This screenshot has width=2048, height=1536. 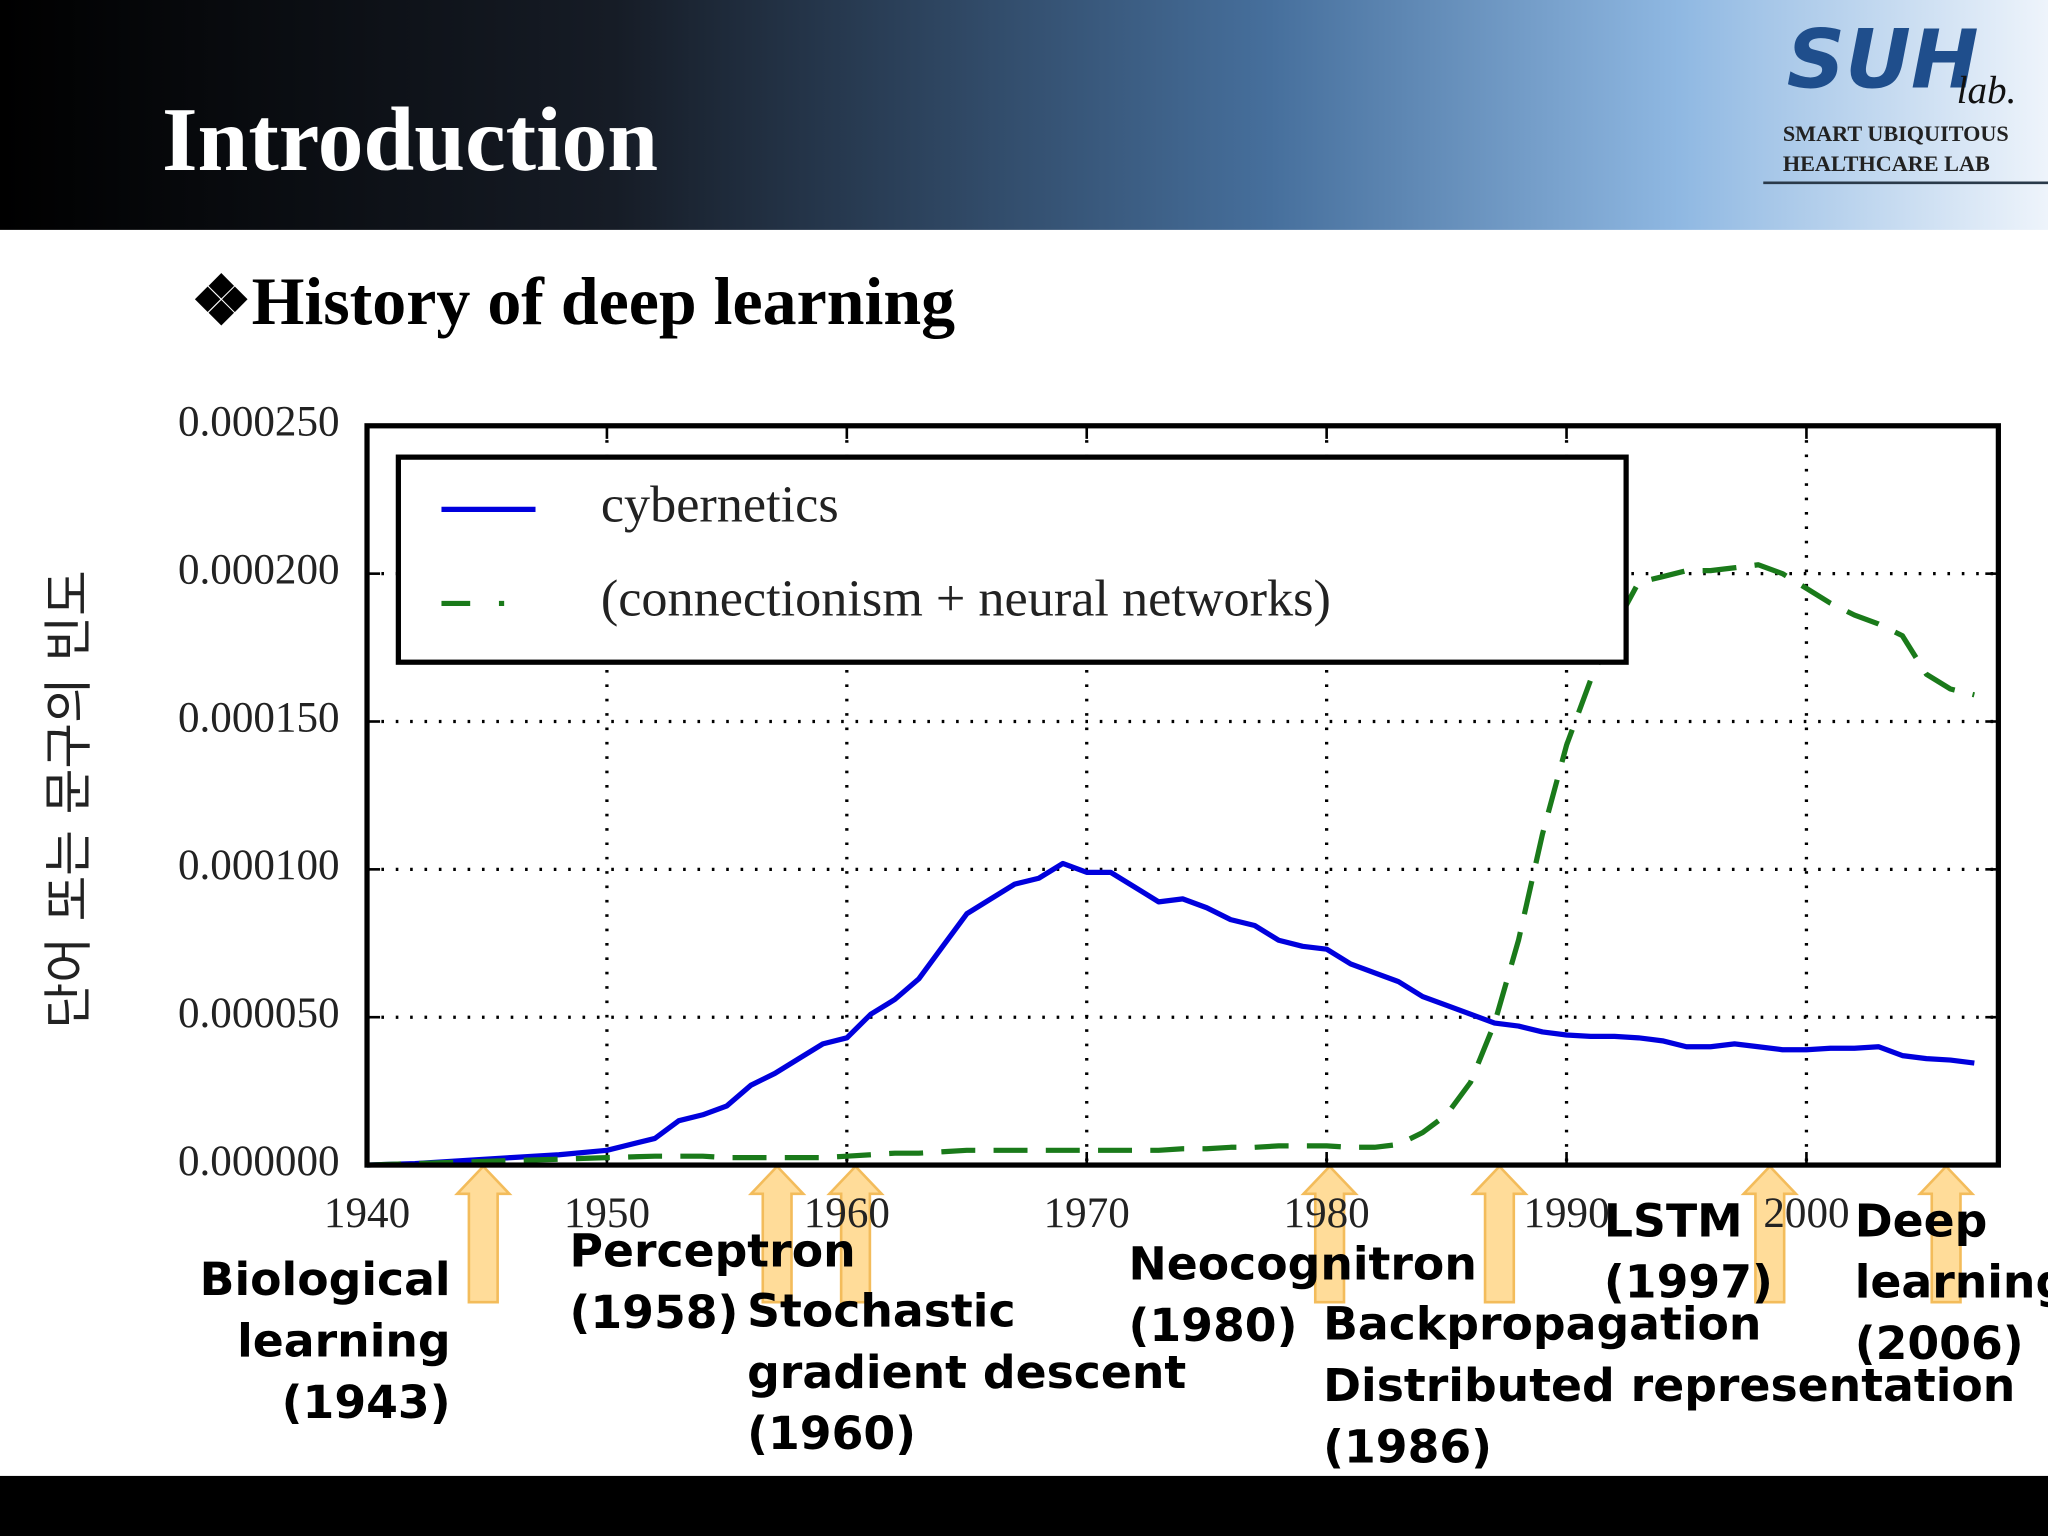 I want to click on annotation: (1958), so click(x=653, y=1312).